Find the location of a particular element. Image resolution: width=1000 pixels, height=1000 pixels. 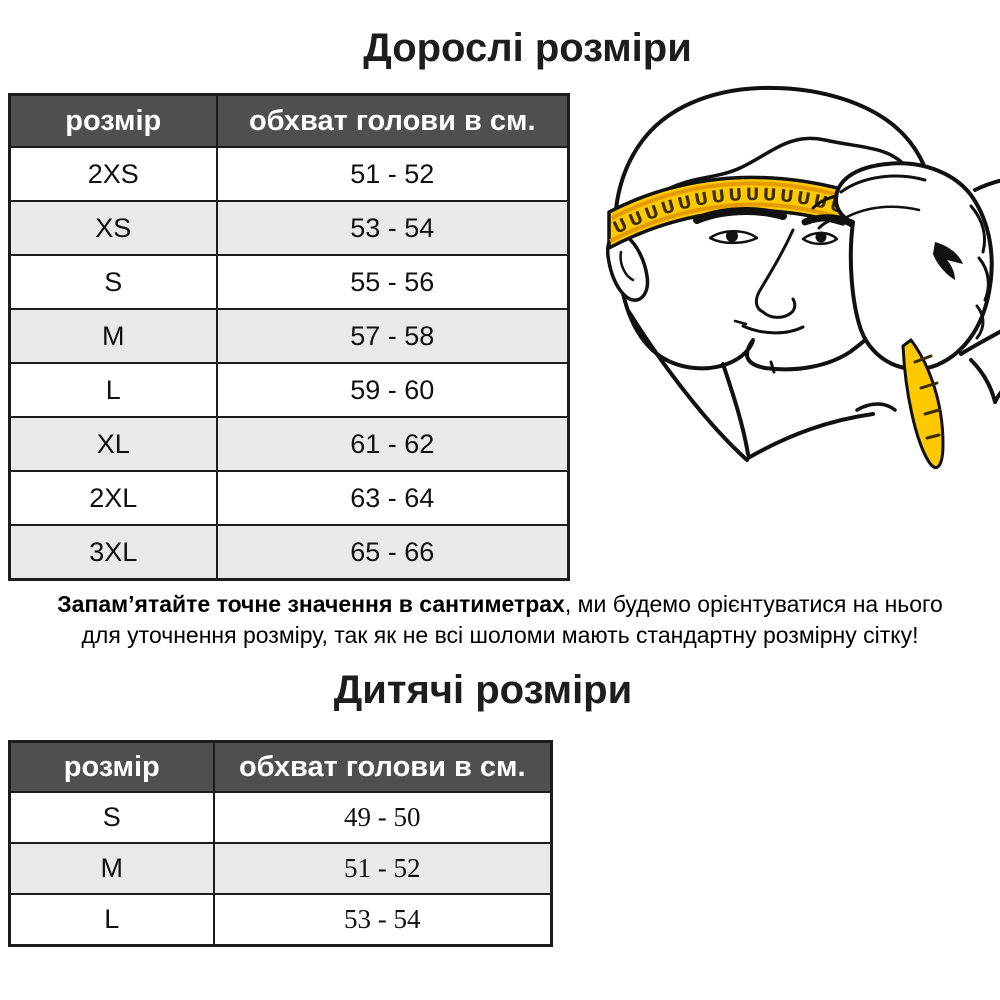

arm-bottom-line is located at coordinates (979, 342).